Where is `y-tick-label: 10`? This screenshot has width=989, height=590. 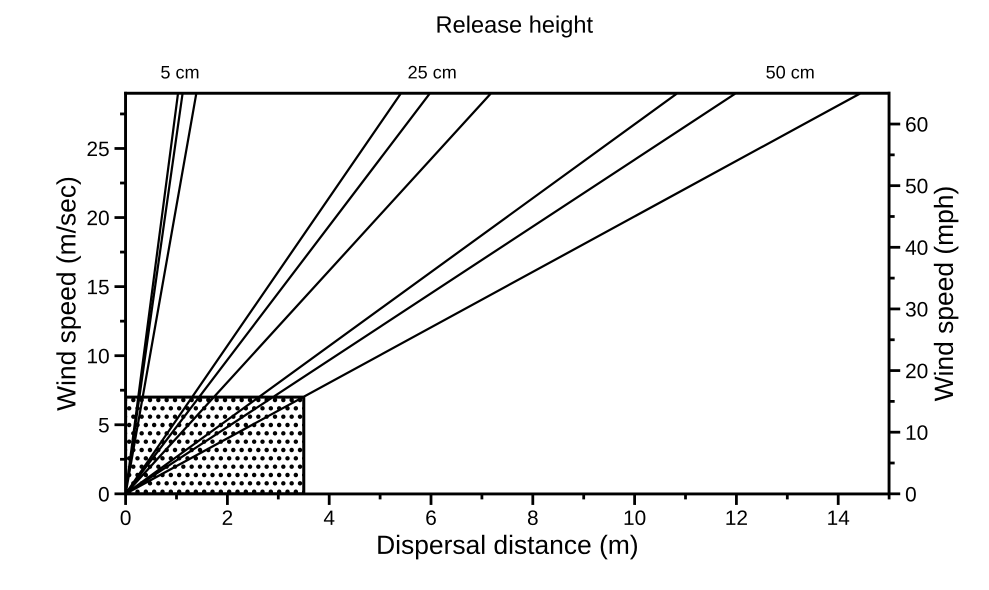
y-tick-label: 10 is located at coordinates (98, 356).